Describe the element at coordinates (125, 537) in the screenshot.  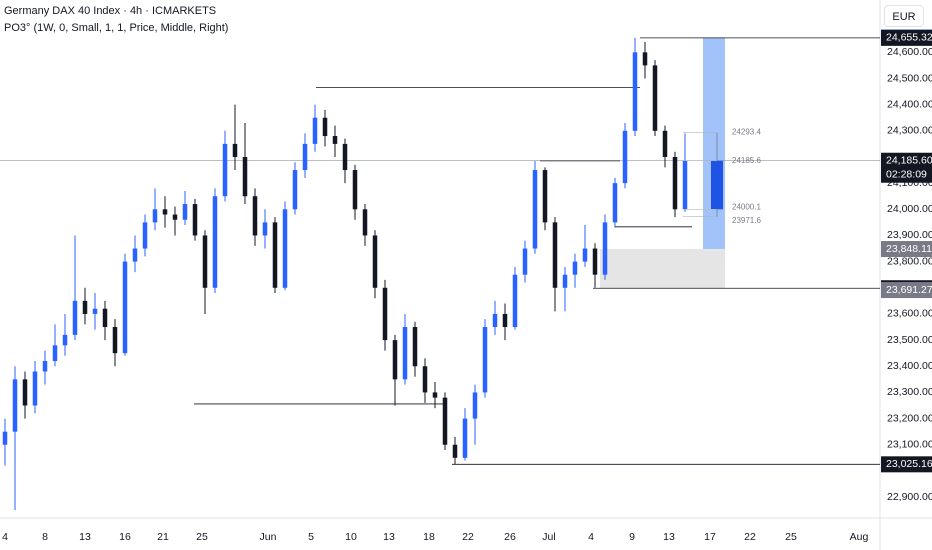
I see `x-tick-label: 16` at that location.